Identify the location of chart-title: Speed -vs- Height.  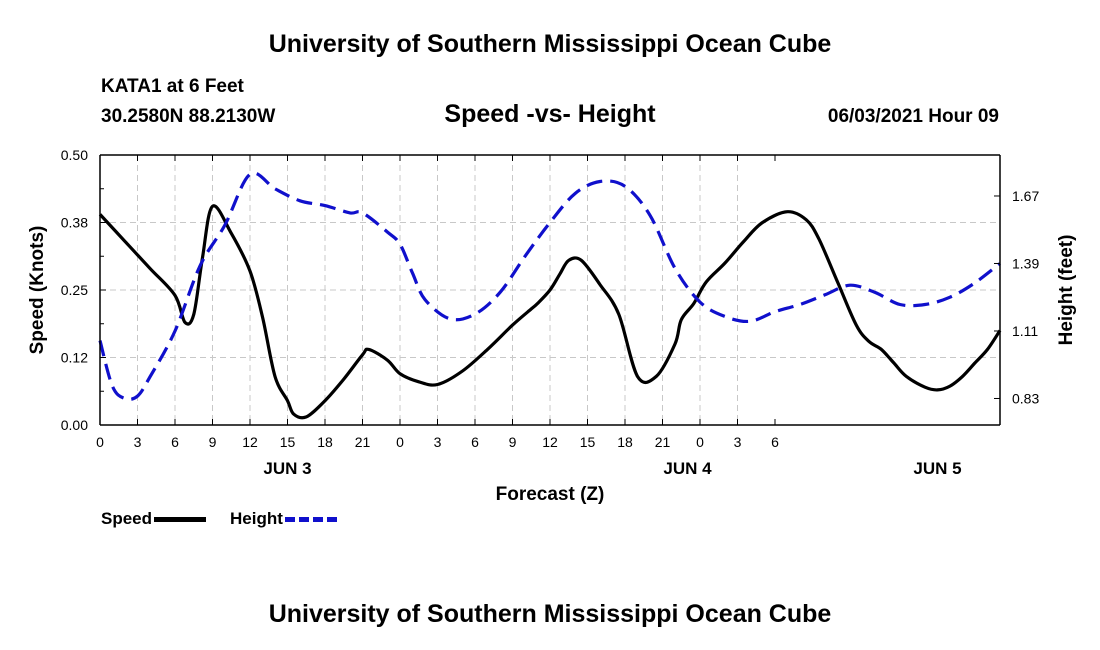
(550, 114).